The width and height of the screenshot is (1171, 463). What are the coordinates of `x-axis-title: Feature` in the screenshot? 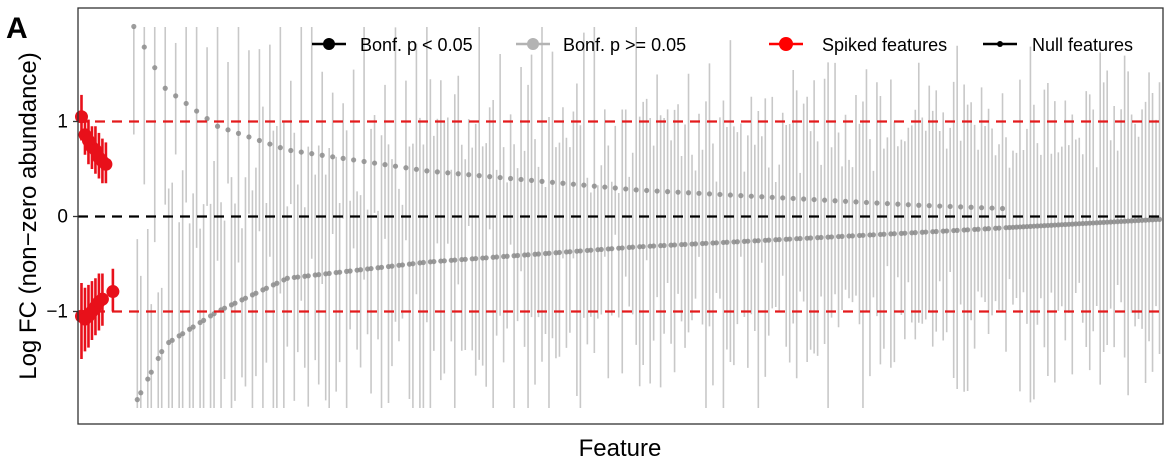 It's located at (620, 448).